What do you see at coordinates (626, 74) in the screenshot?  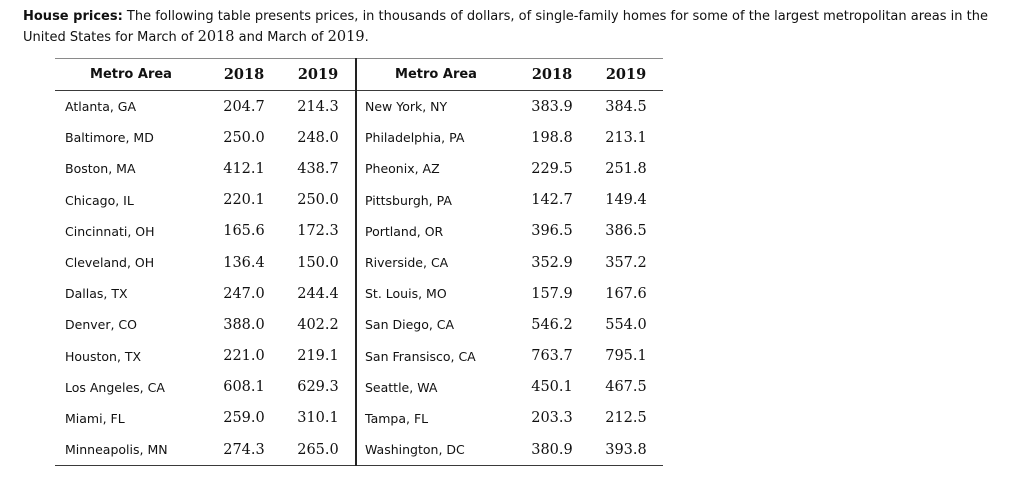 I see `header-2019-right: 2019` at bounding box center [626, 74].